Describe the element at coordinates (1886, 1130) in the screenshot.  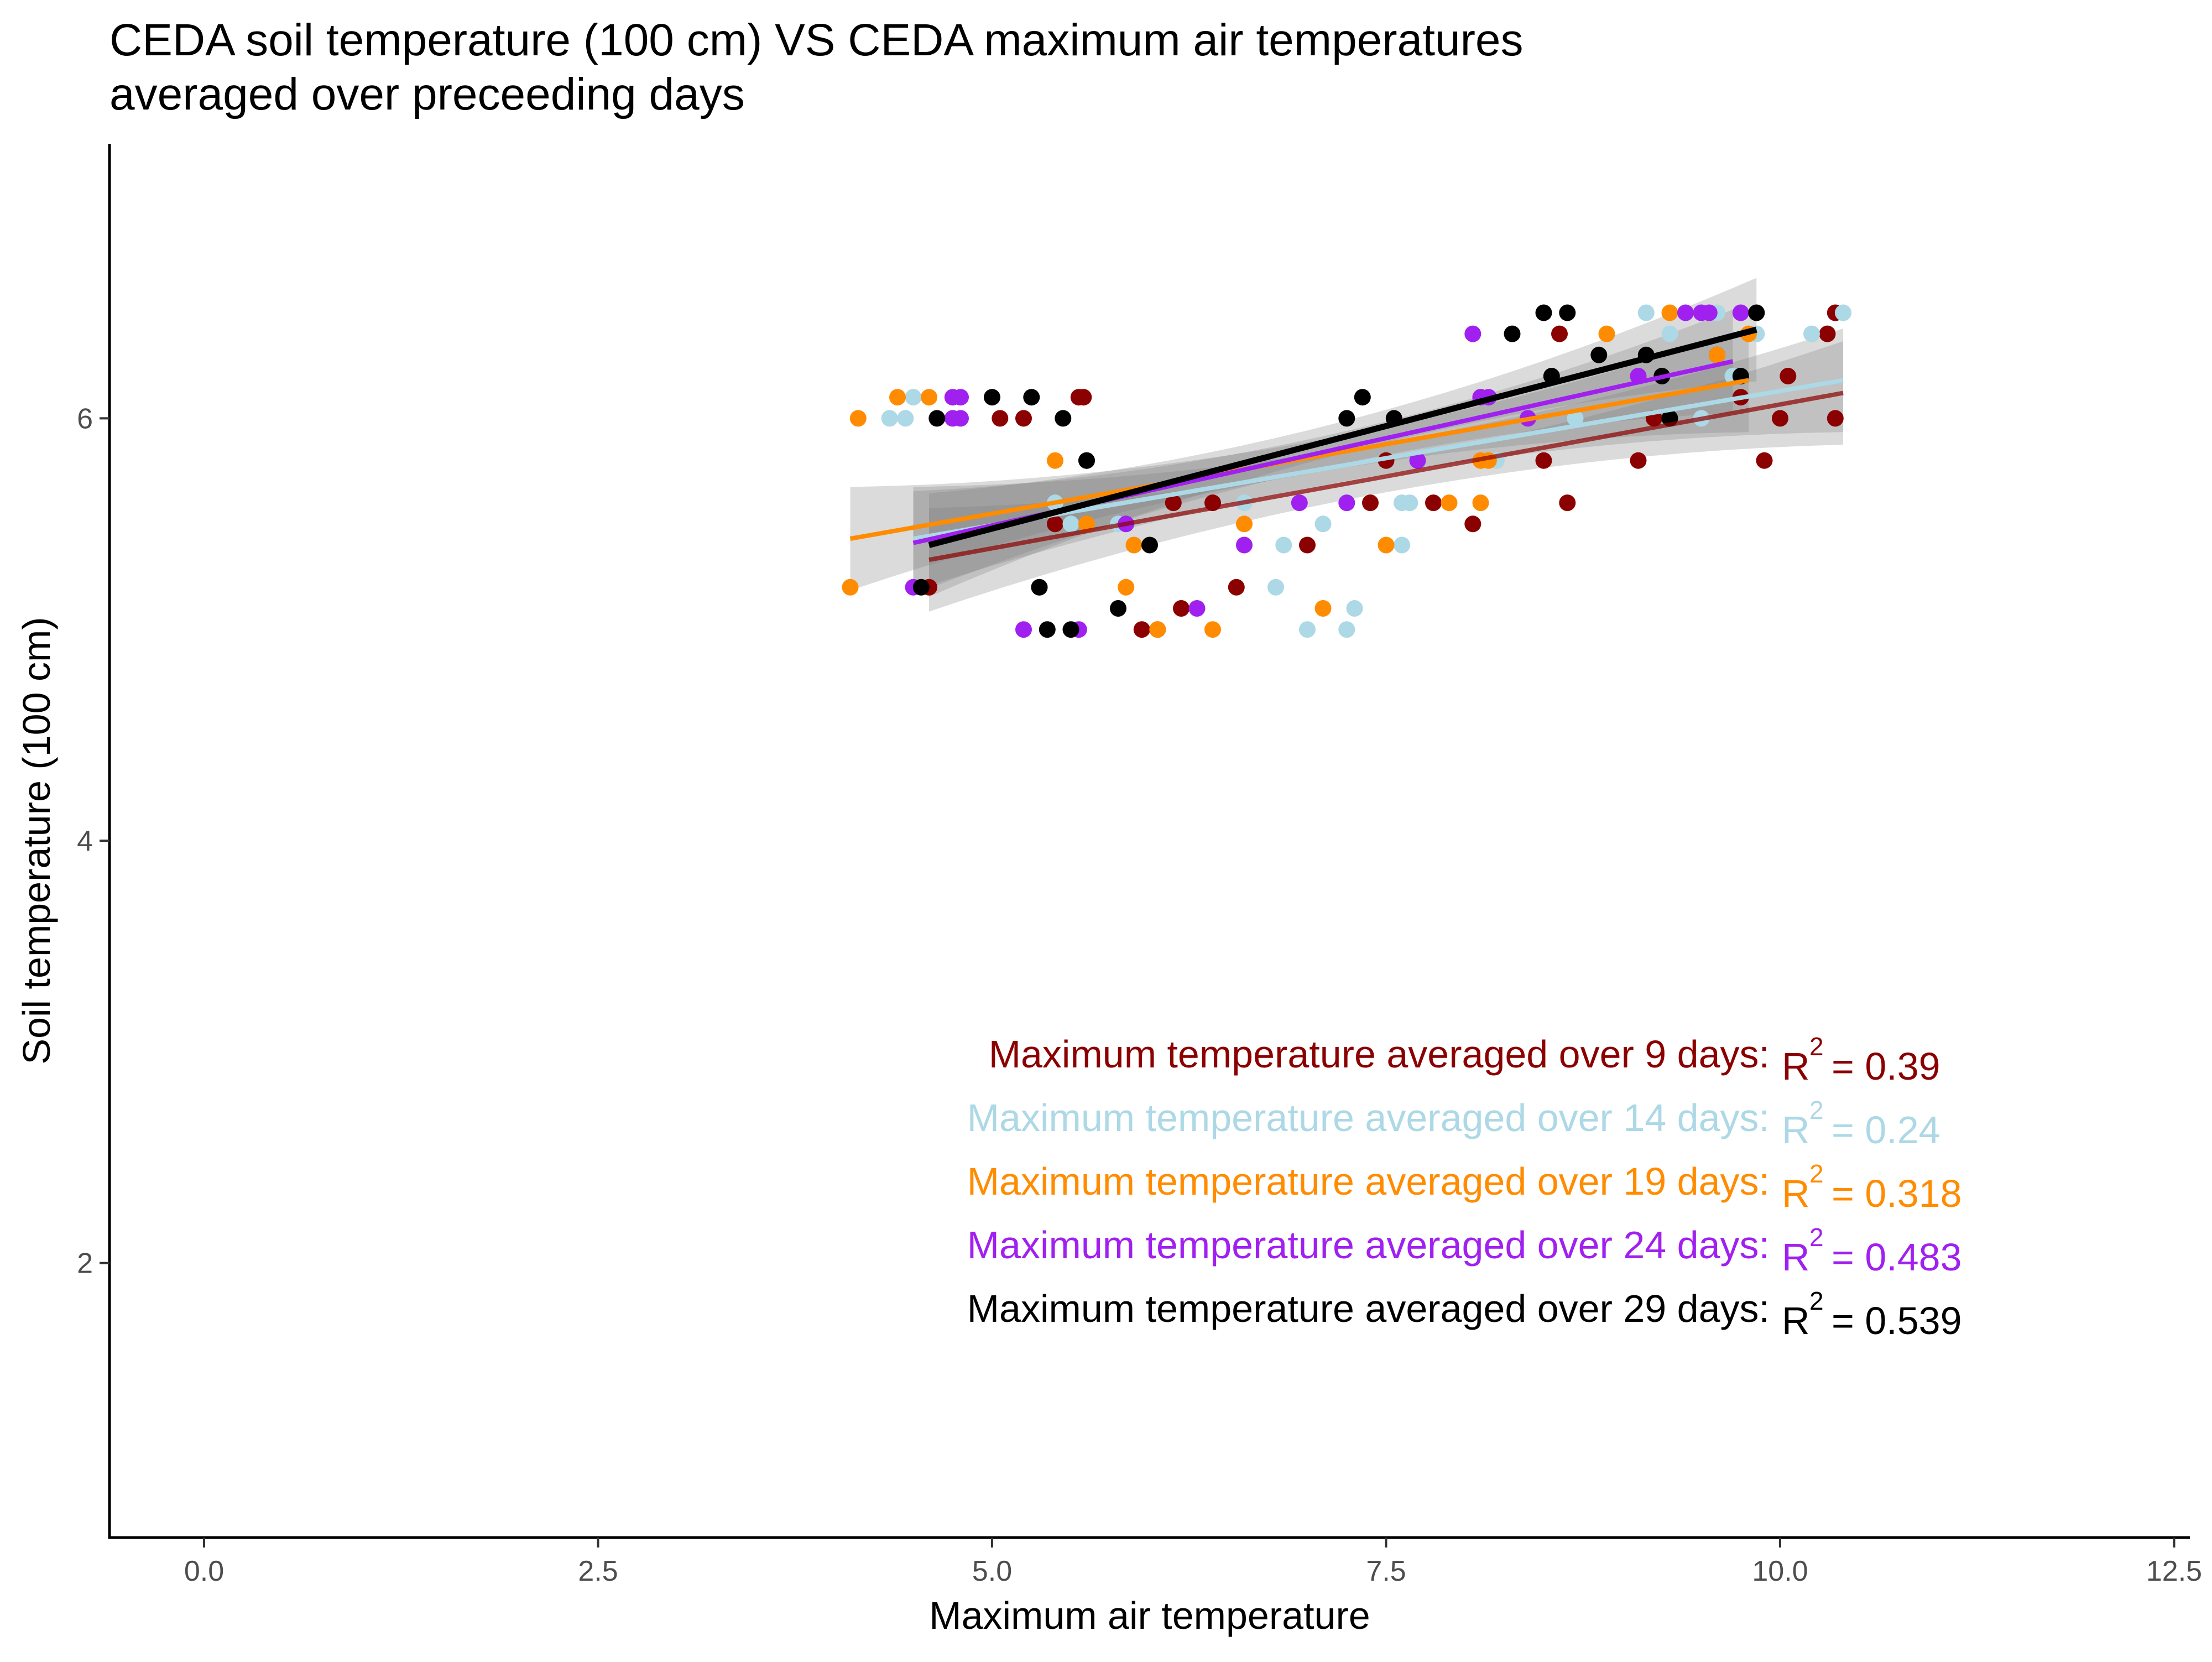
I see `r2-value-1: = 0.24` at that location.